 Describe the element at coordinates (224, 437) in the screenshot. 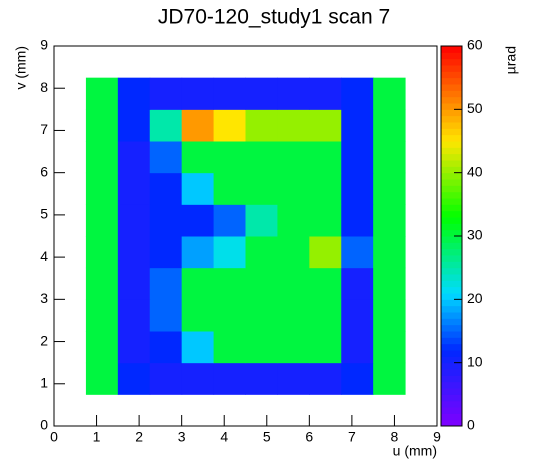

I see `x-tick-label: 4` at that location.